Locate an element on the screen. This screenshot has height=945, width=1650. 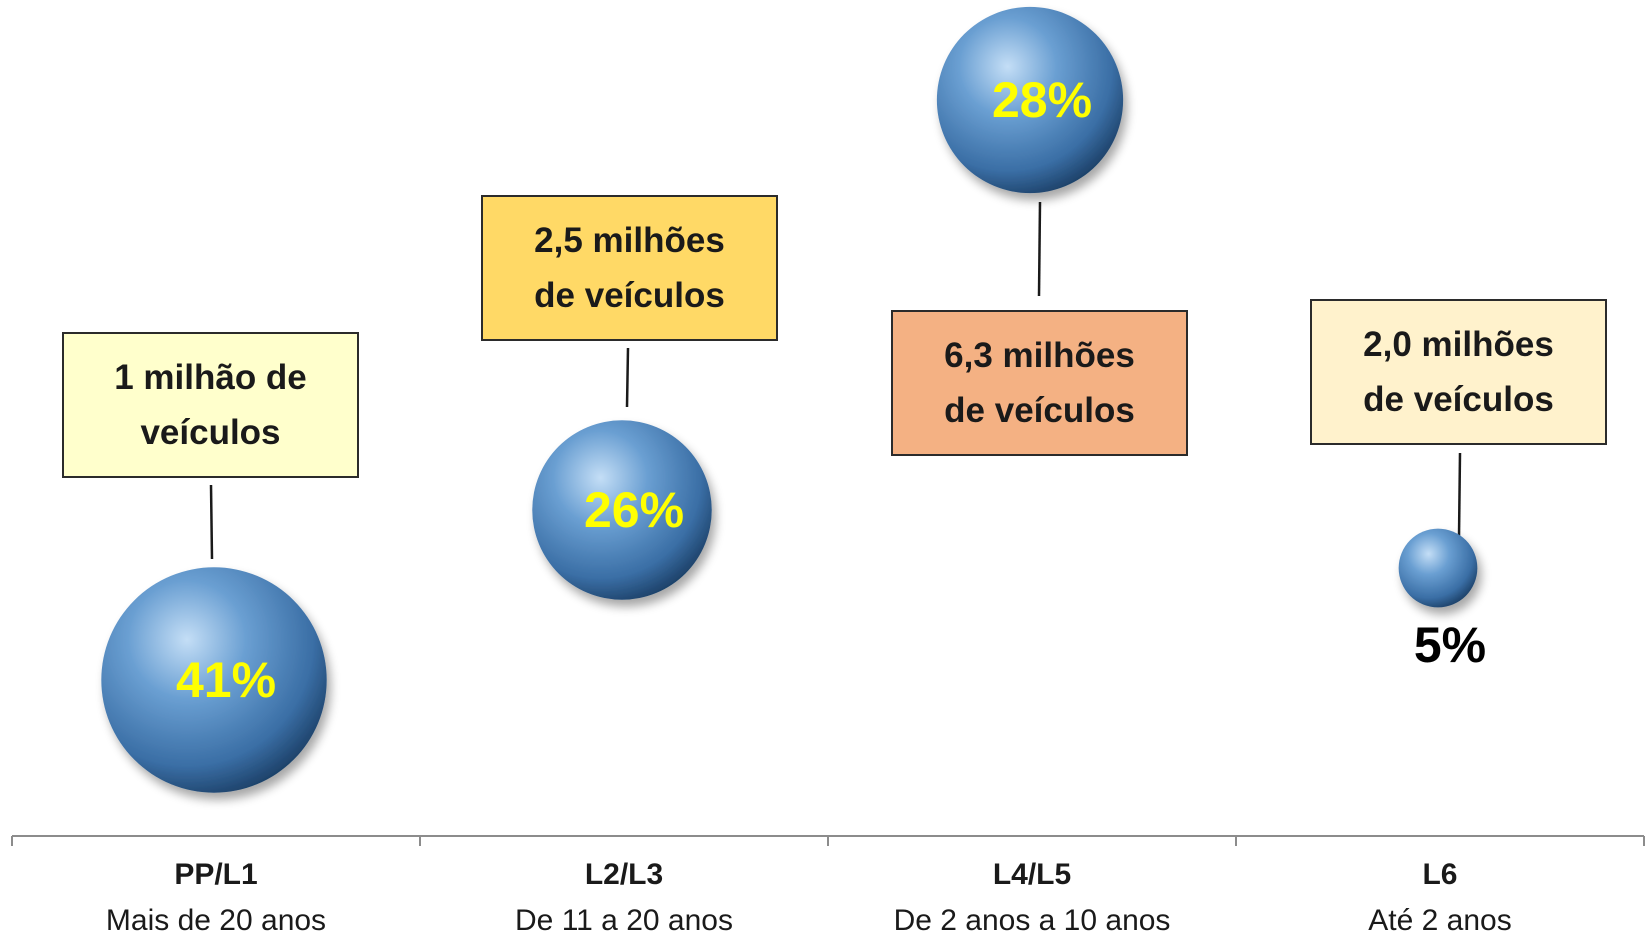
volume-callout: 1 milhão de veículos is located at coordinates (210, 405).